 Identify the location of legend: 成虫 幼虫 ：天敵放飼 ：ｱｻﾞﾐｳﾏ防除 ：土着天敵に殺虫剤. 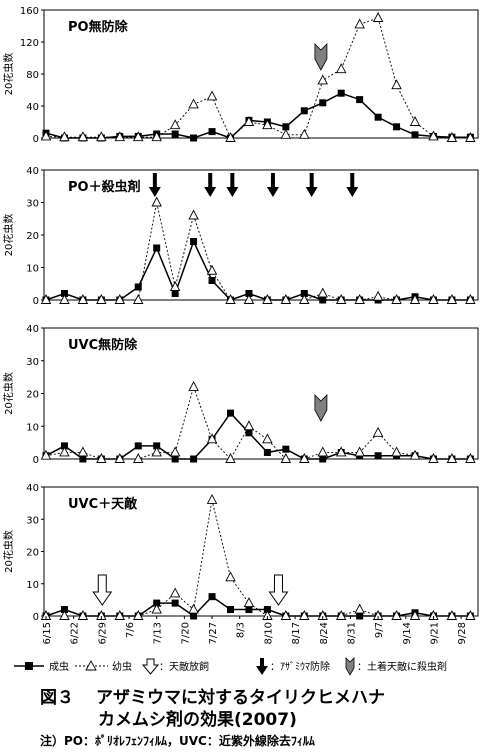
(230, 666).